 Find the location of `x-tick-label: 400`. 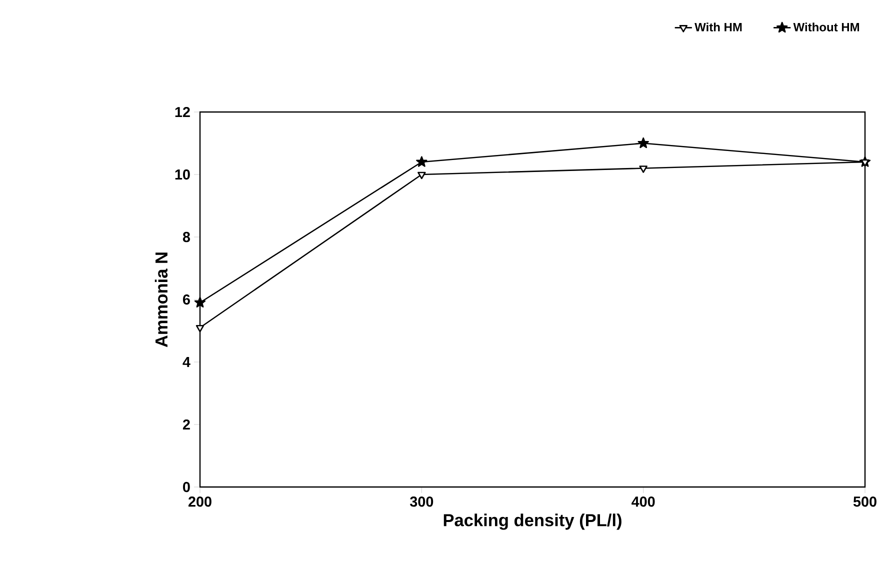

x-tick-label: 400 is located at coordinates (643, 501).